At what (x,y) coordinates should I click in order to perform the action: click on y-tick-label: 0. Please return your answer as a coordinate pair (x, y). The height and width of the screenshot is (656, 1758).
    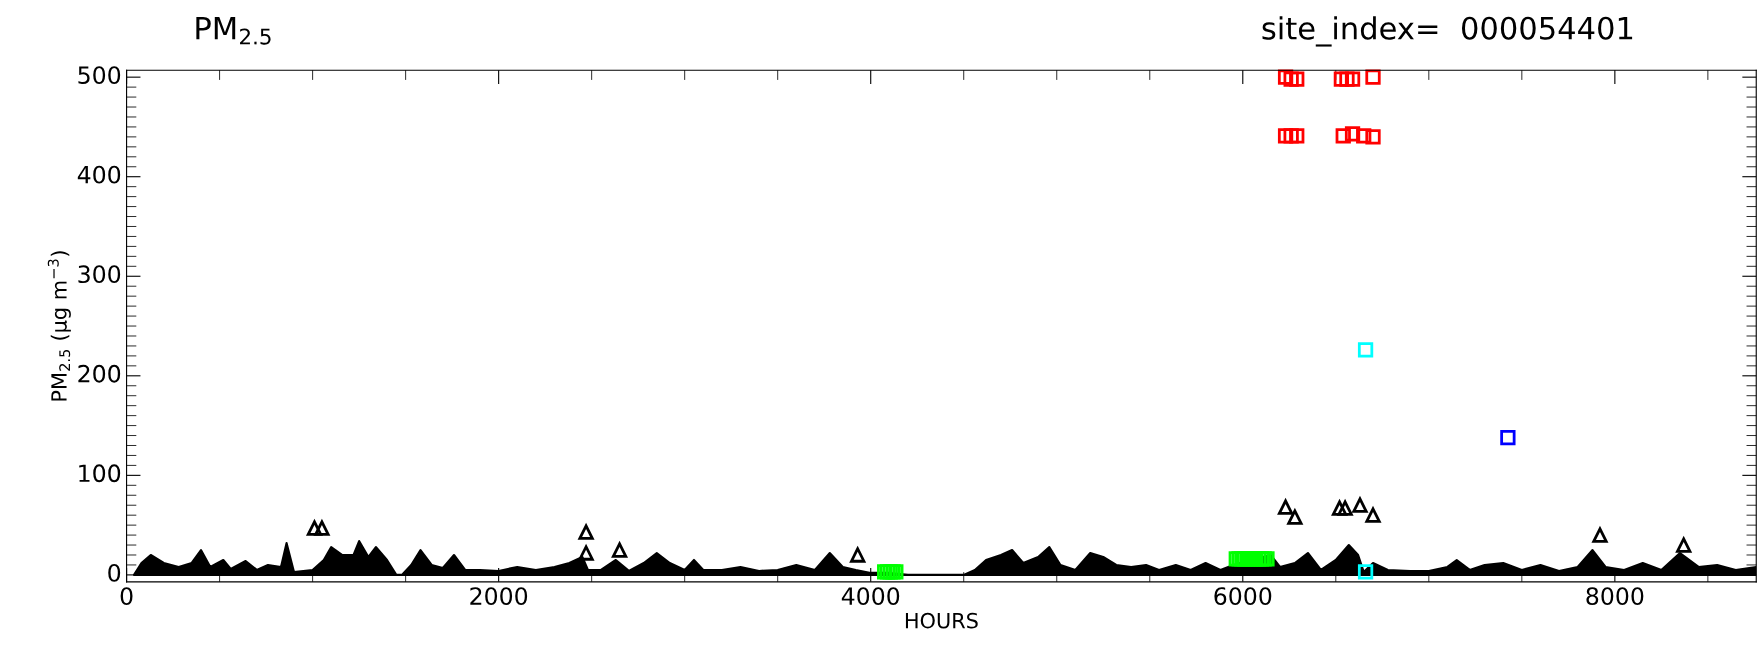
    Looking at the image, I should click on (114, 572).